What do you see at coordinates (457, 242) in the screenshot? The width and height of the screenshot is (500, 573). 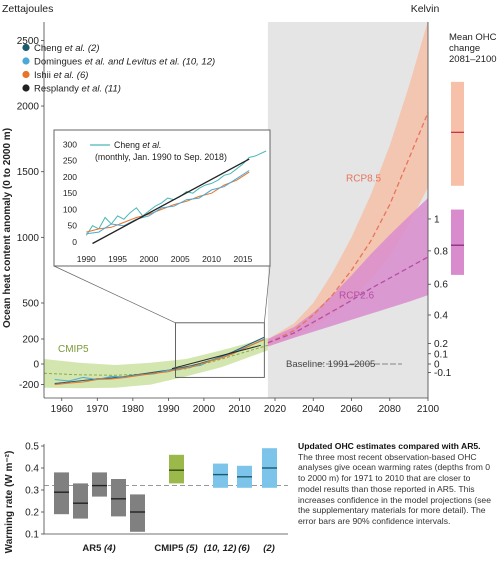 I see `mean-ohc-range-rcp26` at bounding box center [457, 242].